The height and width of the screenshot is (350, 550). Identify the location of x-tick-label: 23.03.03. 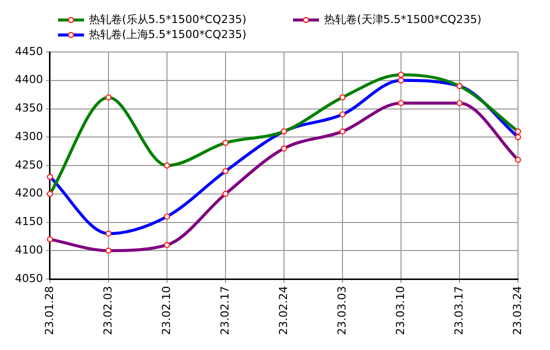
(341, 310).